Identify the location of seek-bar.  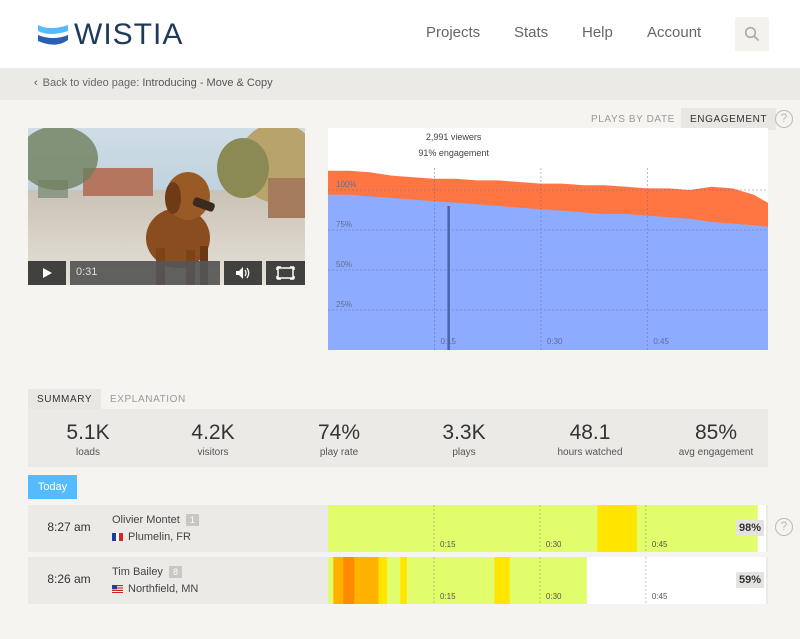
(145, 273).